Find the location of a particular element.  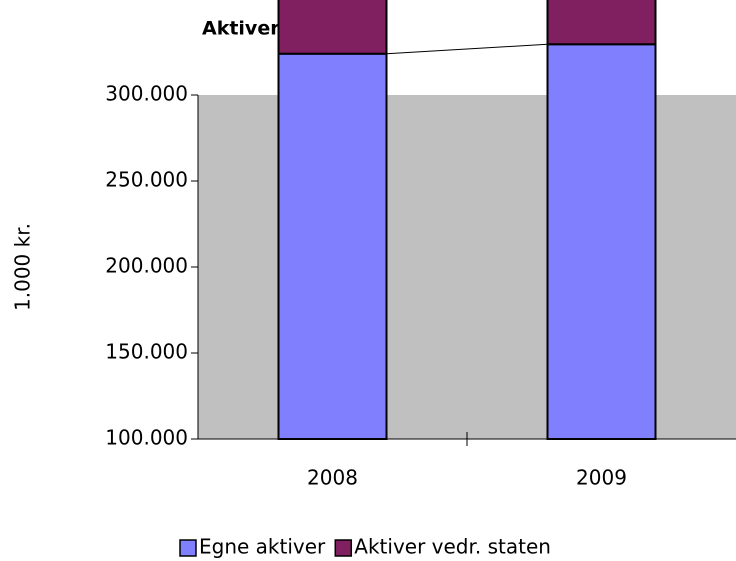

legend-label: Egne aktiver is located at coordinates (262, 547).